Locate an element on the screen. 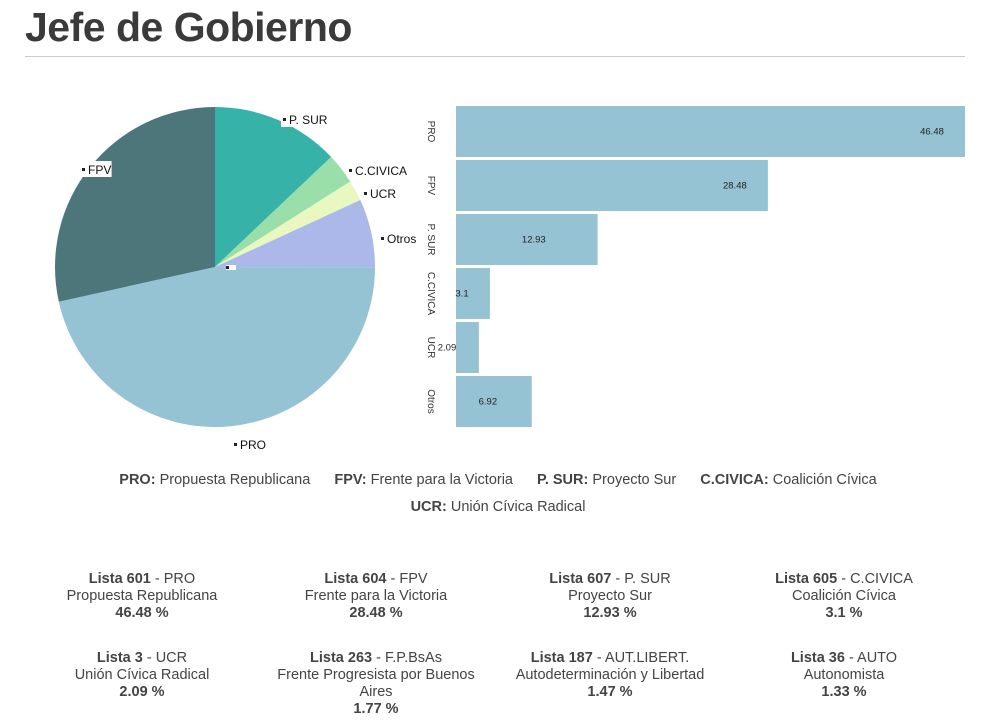 This screenshot has width=996, height=725. bar-p-sur is located at coordinates (527, 239).